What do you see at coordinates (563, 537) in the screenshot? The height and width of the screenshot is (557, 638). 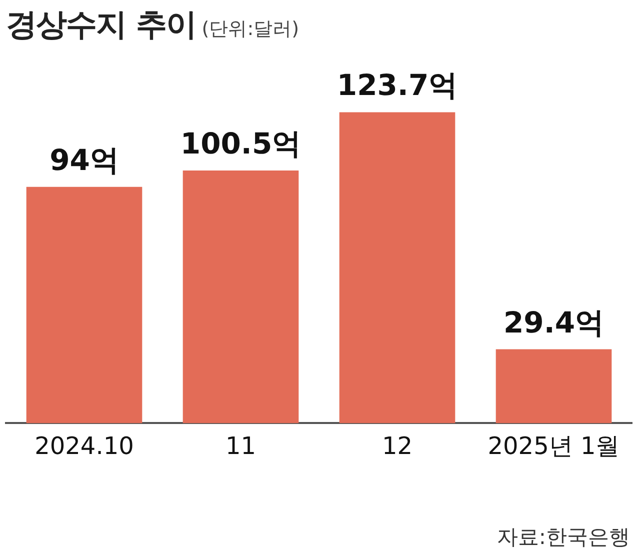 I see `text: 자료:한국은행` at bounding box center [563, 537].